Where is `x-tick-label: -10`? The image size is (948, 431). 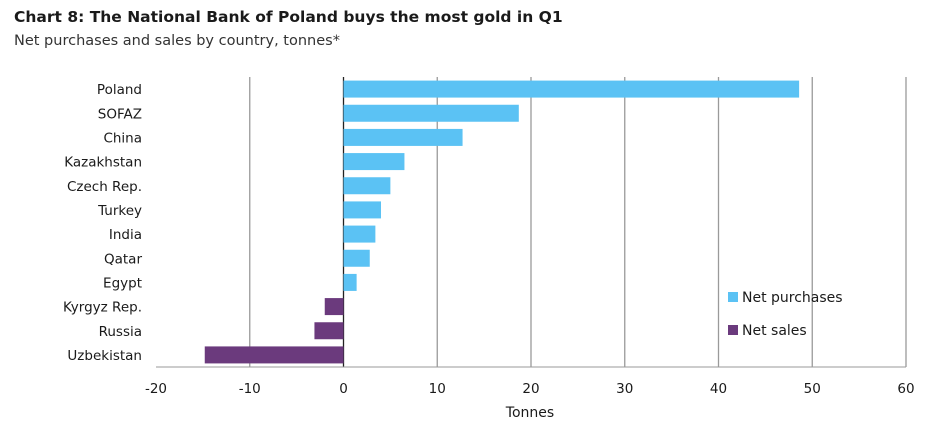 x-tick-label: -10 is located at coordinates (250, 389).